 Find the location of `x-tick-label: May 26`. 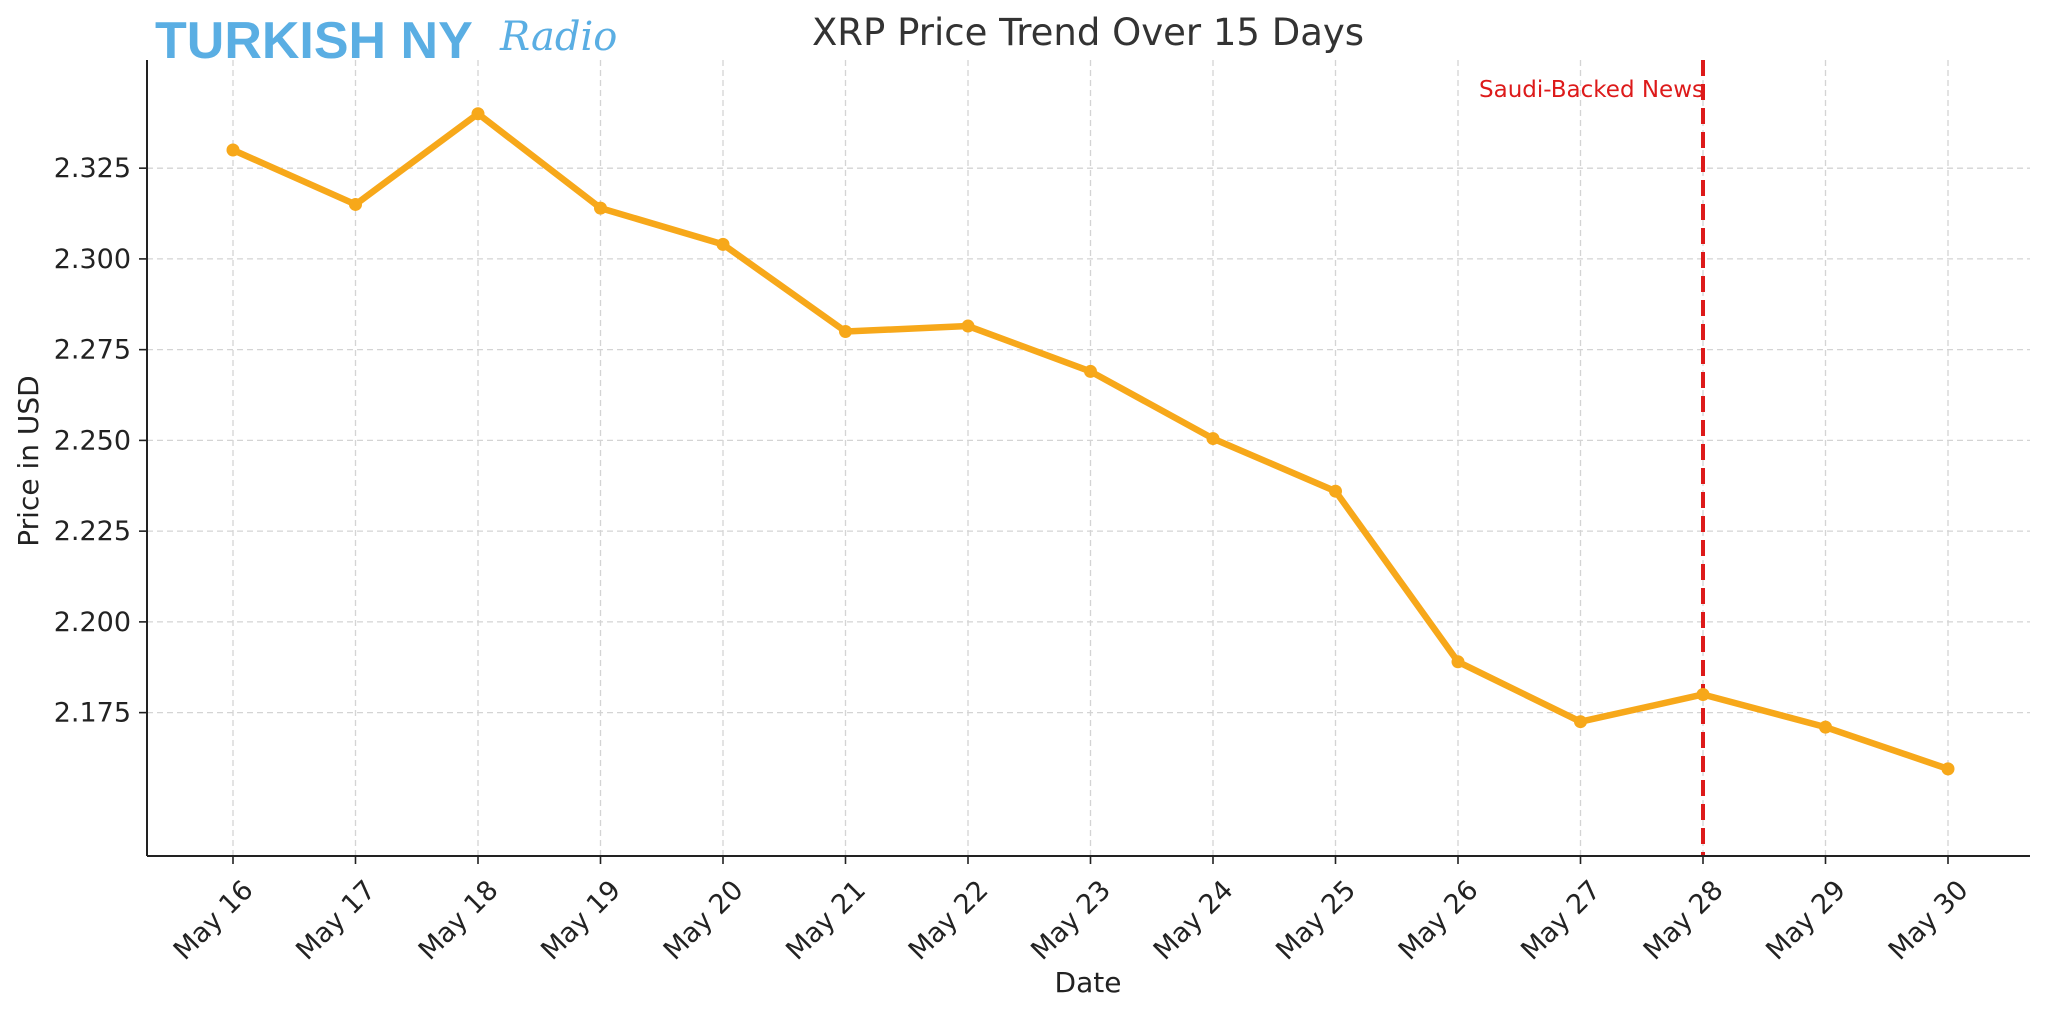

x-tick-label: May 26 is located at coordinates (1439, 921).